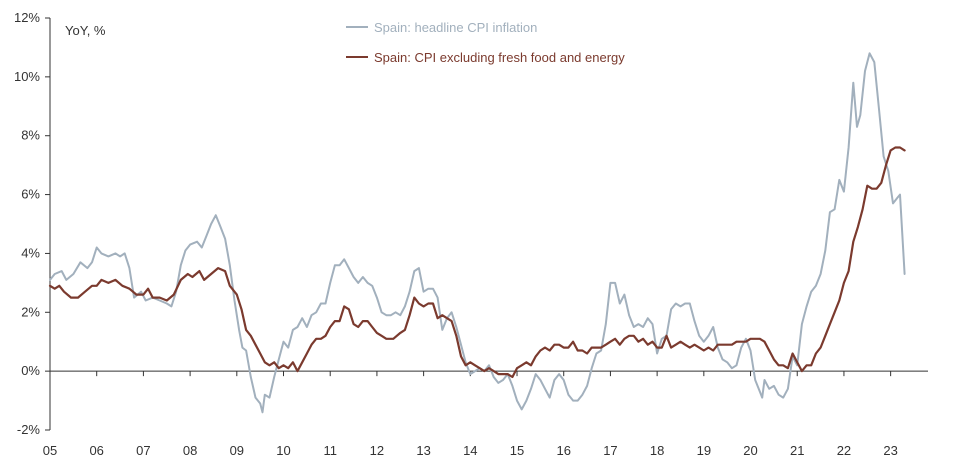  I want to click on y-tick-label: 12%, so click(27, 17).